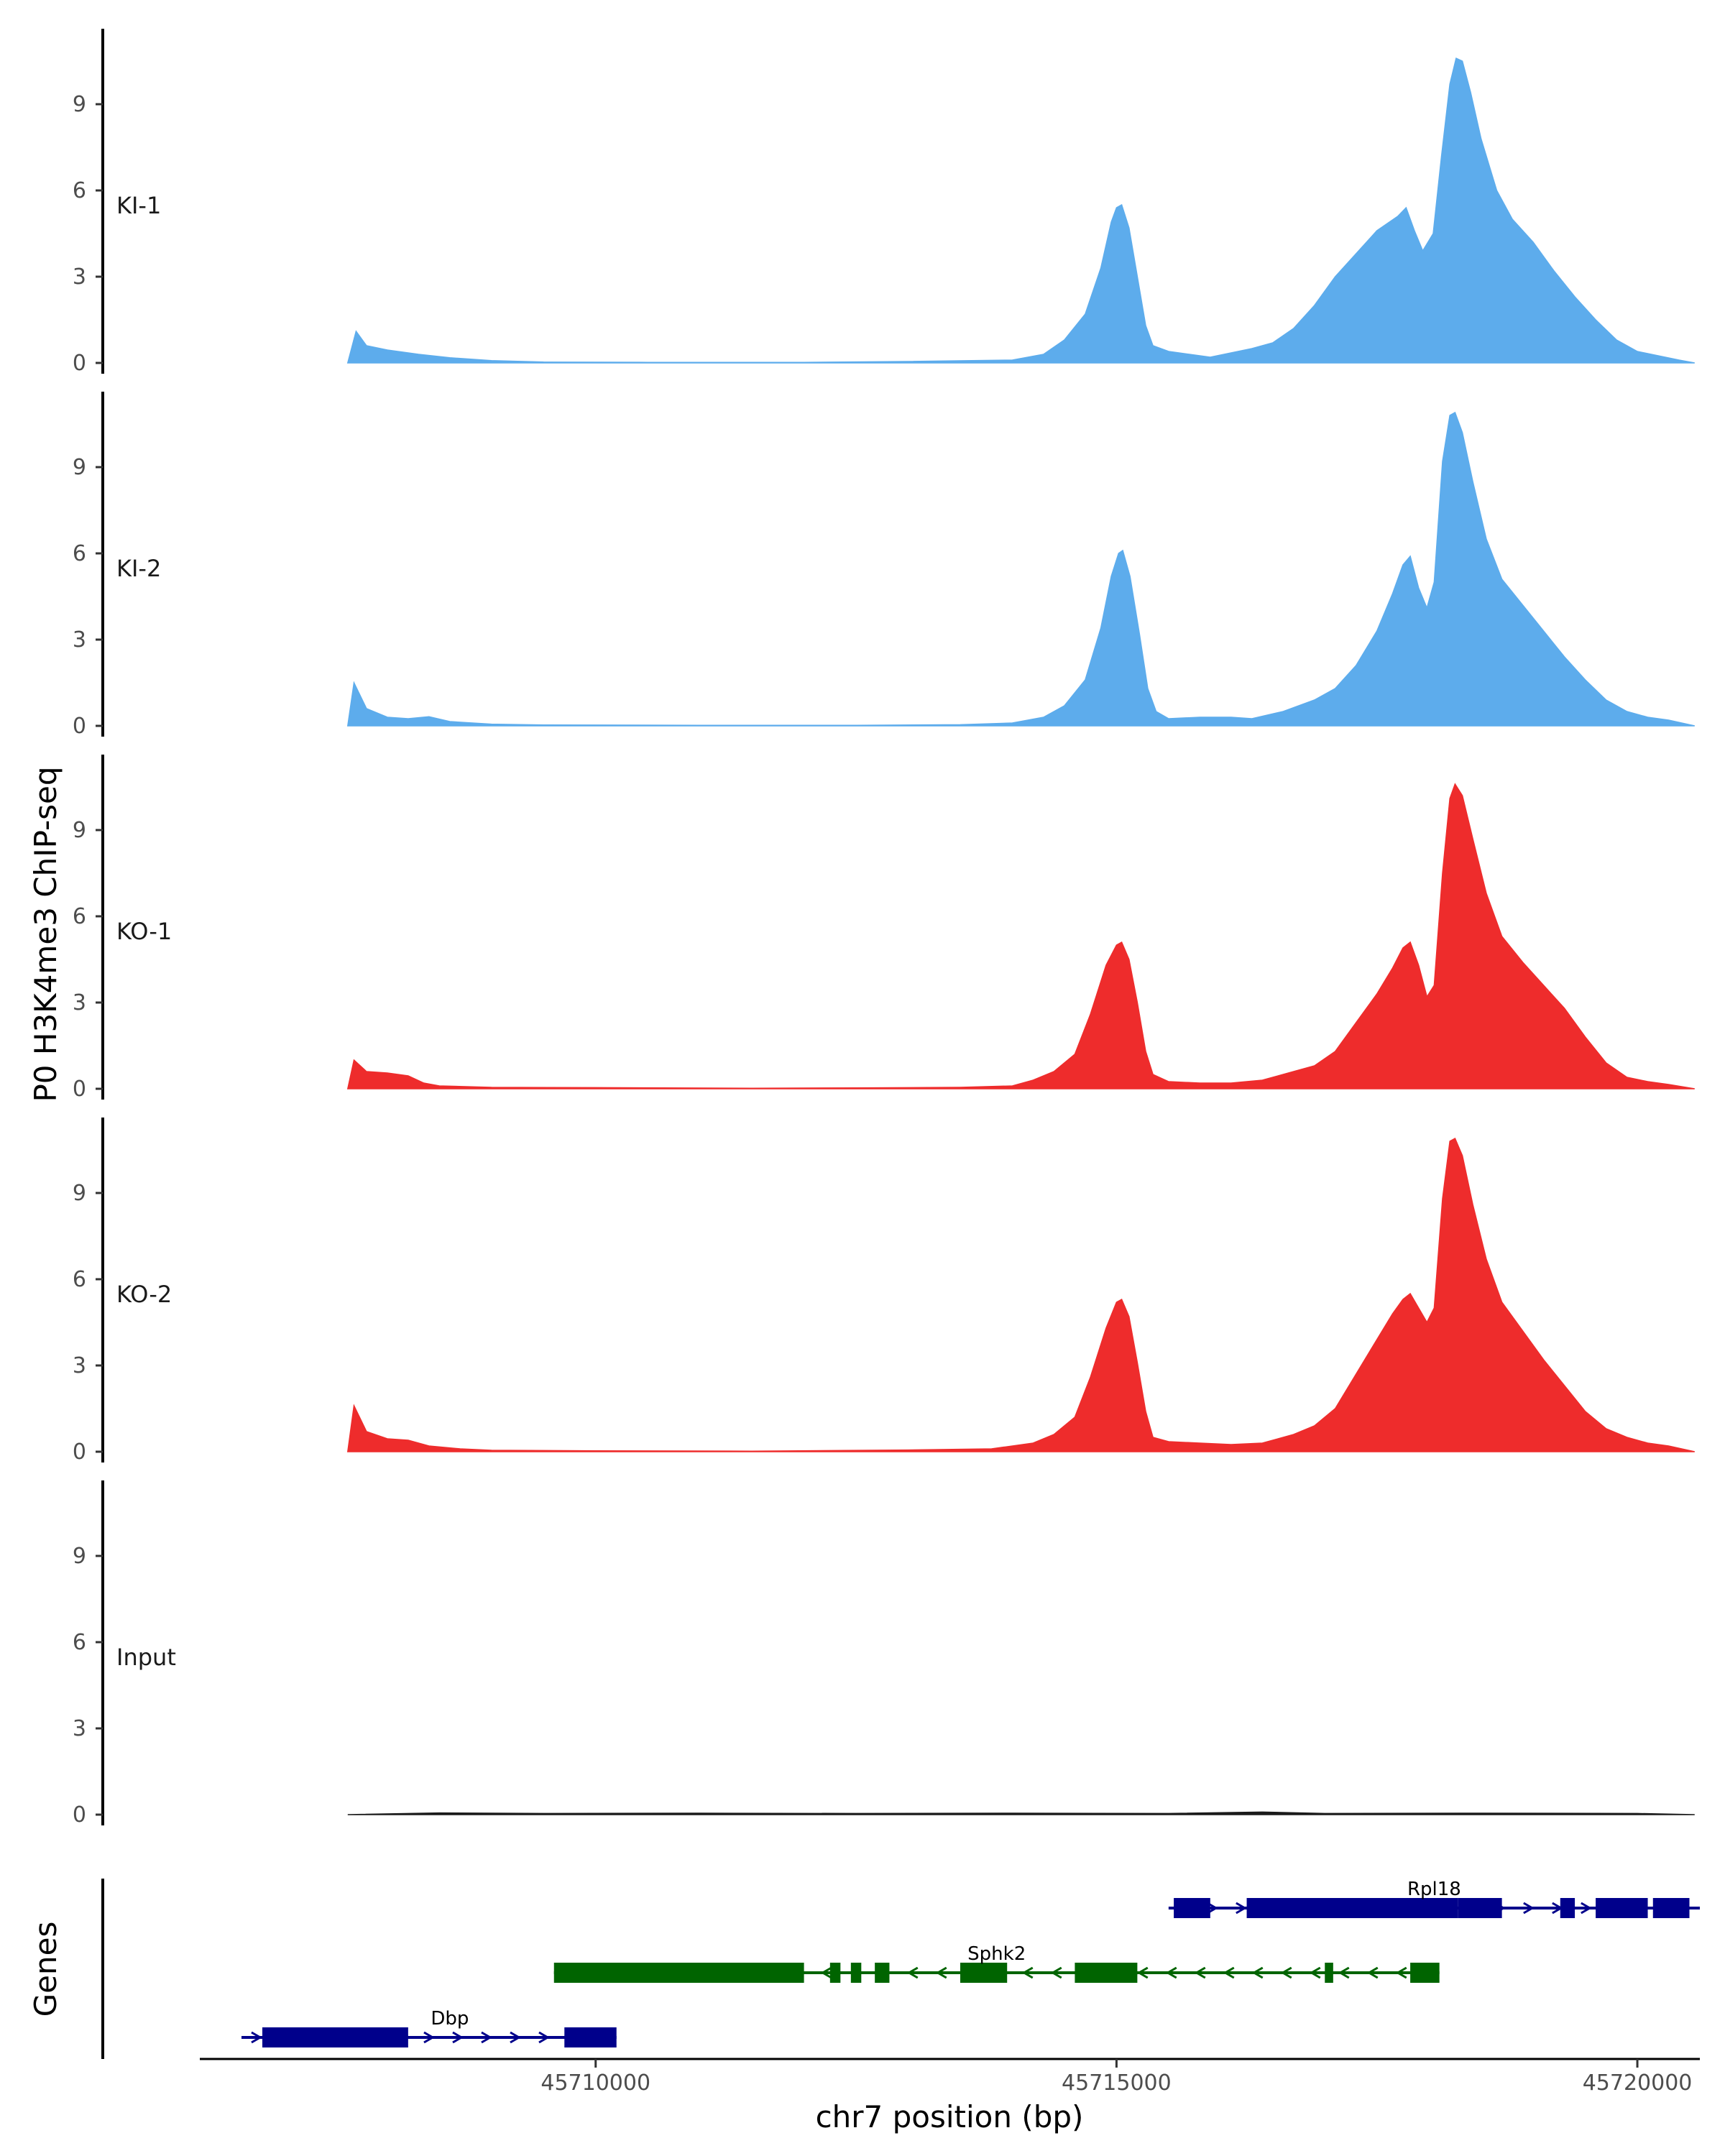 This screenshot has height=2156, width=1725. Describe the element at coordinates (595, 2083) in the screenshot. I see `x-tick-label: 45710000` at that location.